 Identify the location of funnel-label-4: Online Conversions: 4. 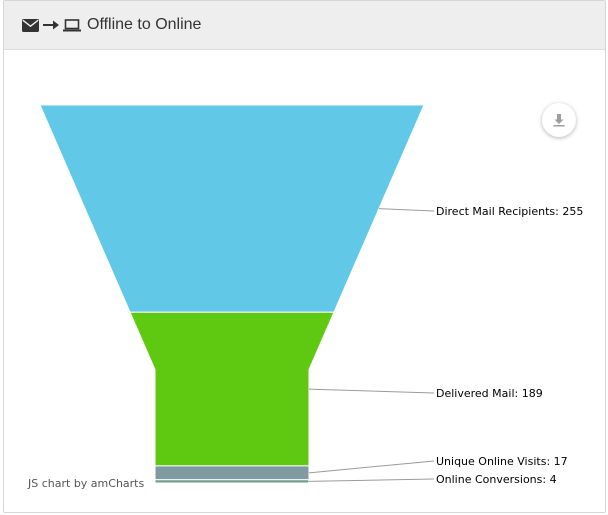
(496, 479).